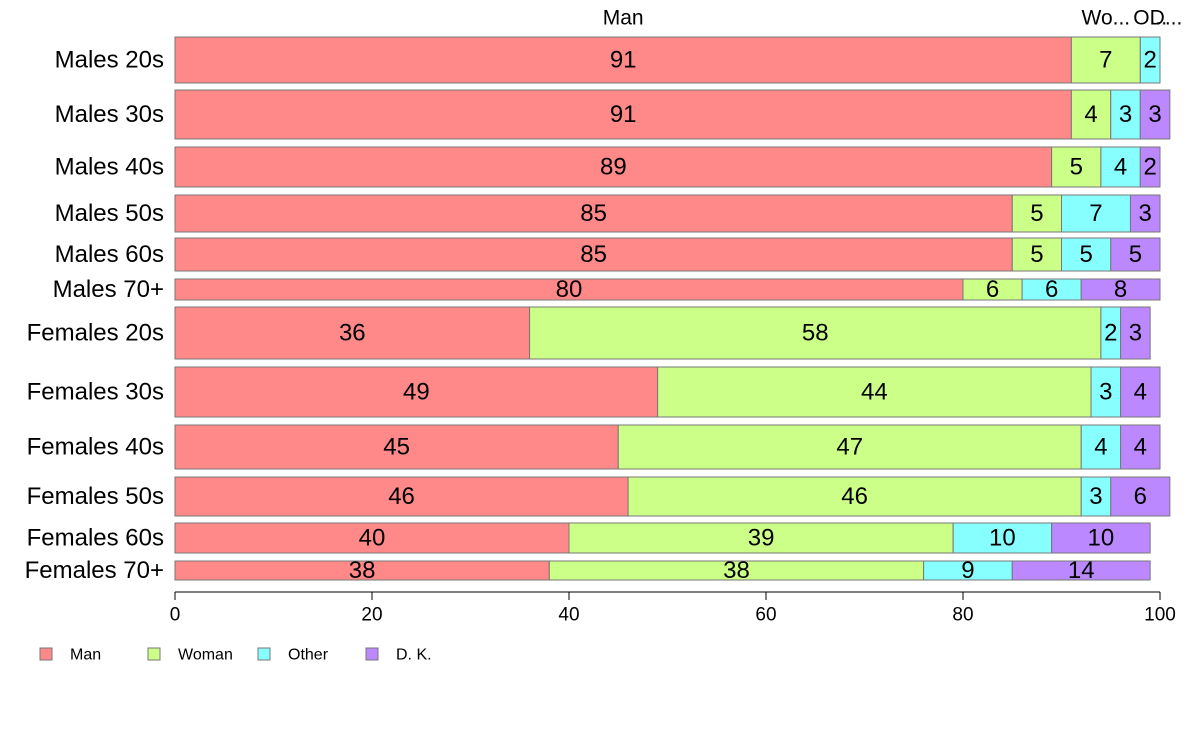 This screenshot has height=736, width=1188. I want to click on category-label-males-40s: Males 40s, so click(109, 167).